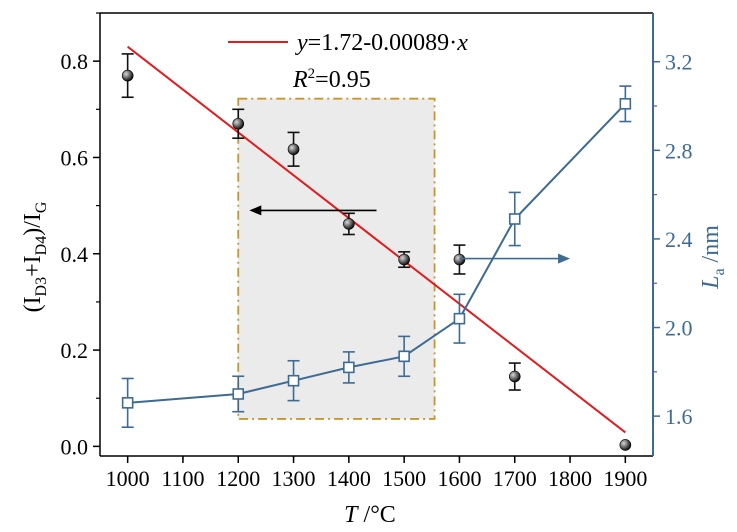 The width and height of the screenshot is (737, 532). What do you see at coordinates (625, 478) in the screenshot?
I see `x-tick-label: 1900` at bounding box center [625, 478].